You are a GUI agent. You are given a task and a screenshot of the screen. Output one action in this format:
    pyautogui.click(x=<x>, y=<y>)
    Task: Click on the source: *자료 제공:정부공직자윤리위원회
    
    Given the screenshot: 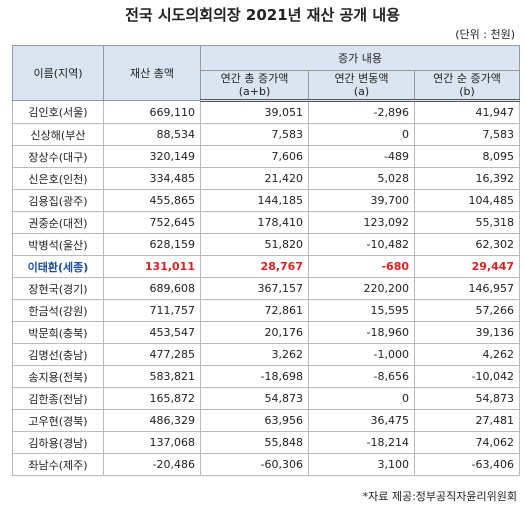 What is the action you would take?
    pyautogui.click(x=439, y=496)
    